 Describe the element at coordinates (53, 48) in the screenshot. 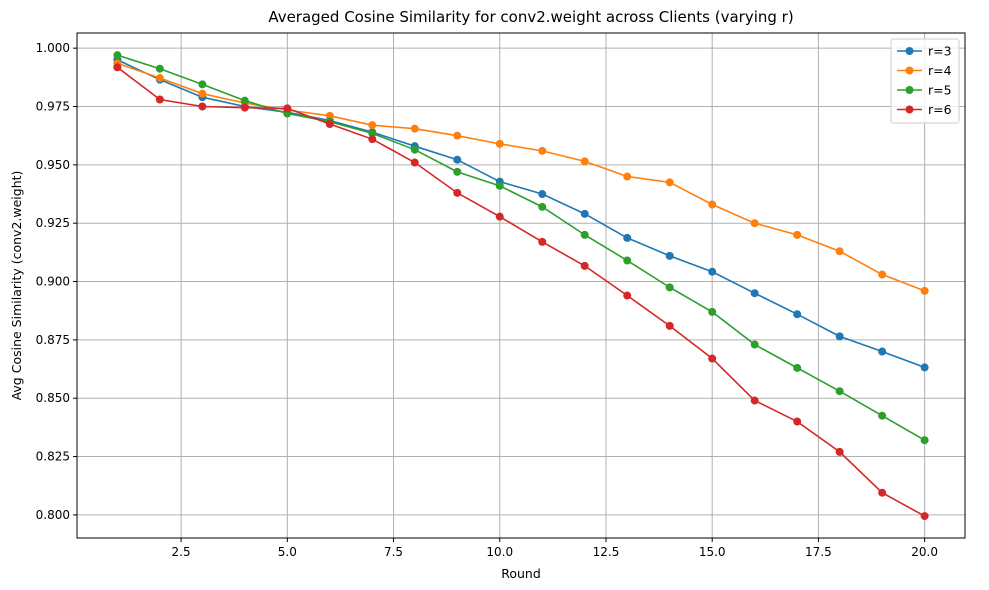

I see `y-tick-label: 1.000` at that location.